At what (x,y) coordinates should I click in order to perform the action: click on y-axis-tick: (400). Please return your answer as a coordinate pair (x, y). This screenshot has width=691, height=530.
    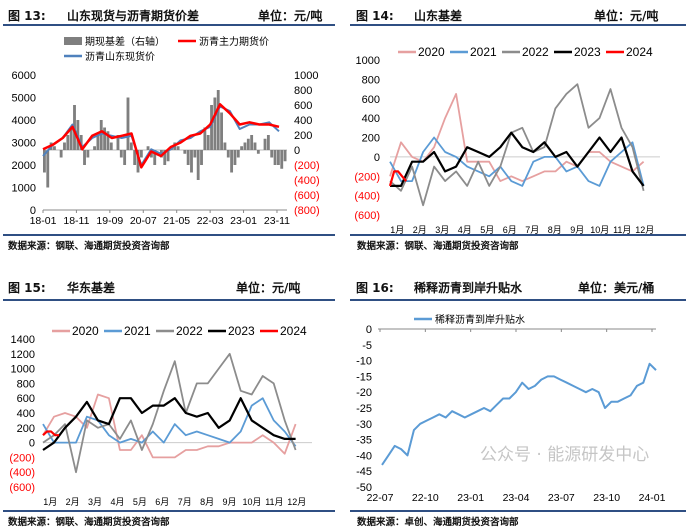
    Looking at the image, I should click on (22, 473).